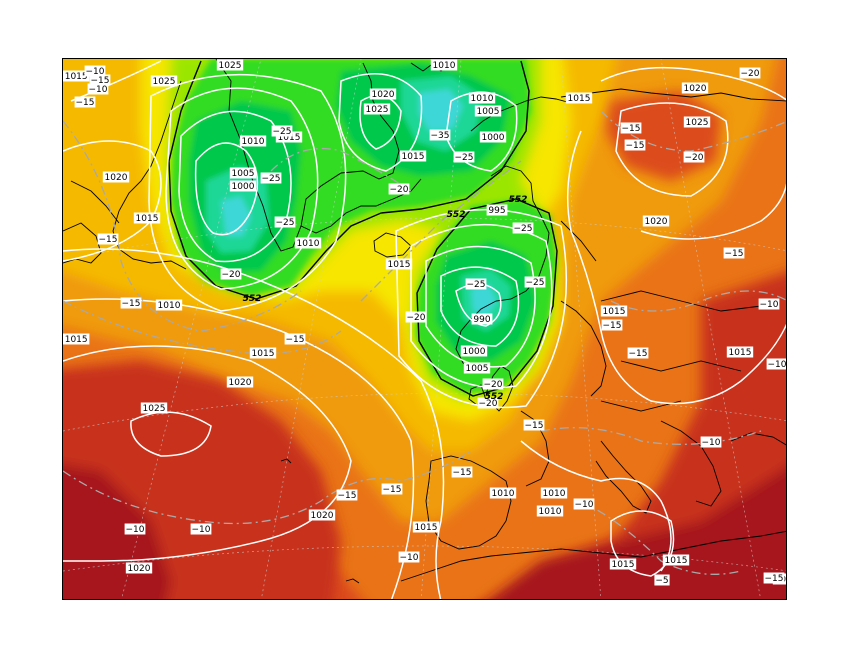 The width and height of the screenshot is (850, 657). I want to click on temperature-label: −35, so click(440, 135).